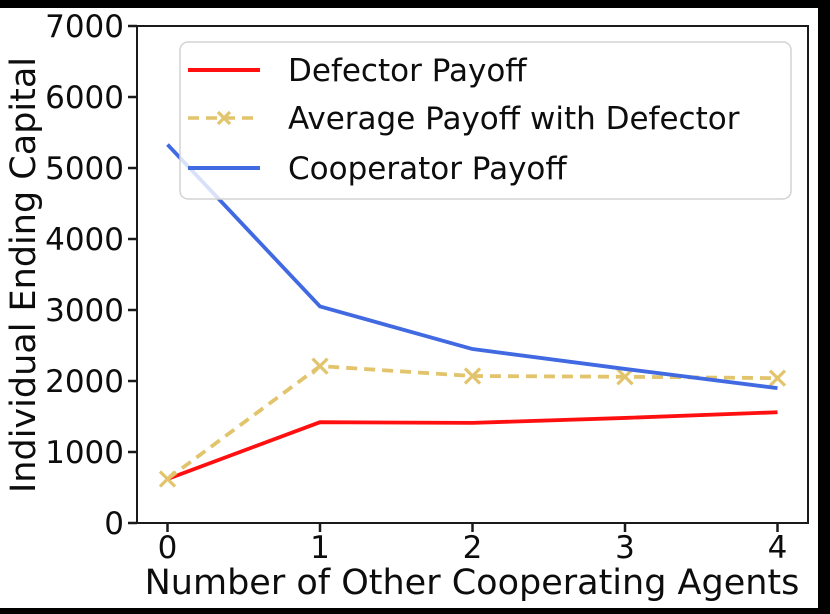  Describe the element at coordinates (84, 98) in the screenshot. I see `y-tick-label: 6000` at that location.